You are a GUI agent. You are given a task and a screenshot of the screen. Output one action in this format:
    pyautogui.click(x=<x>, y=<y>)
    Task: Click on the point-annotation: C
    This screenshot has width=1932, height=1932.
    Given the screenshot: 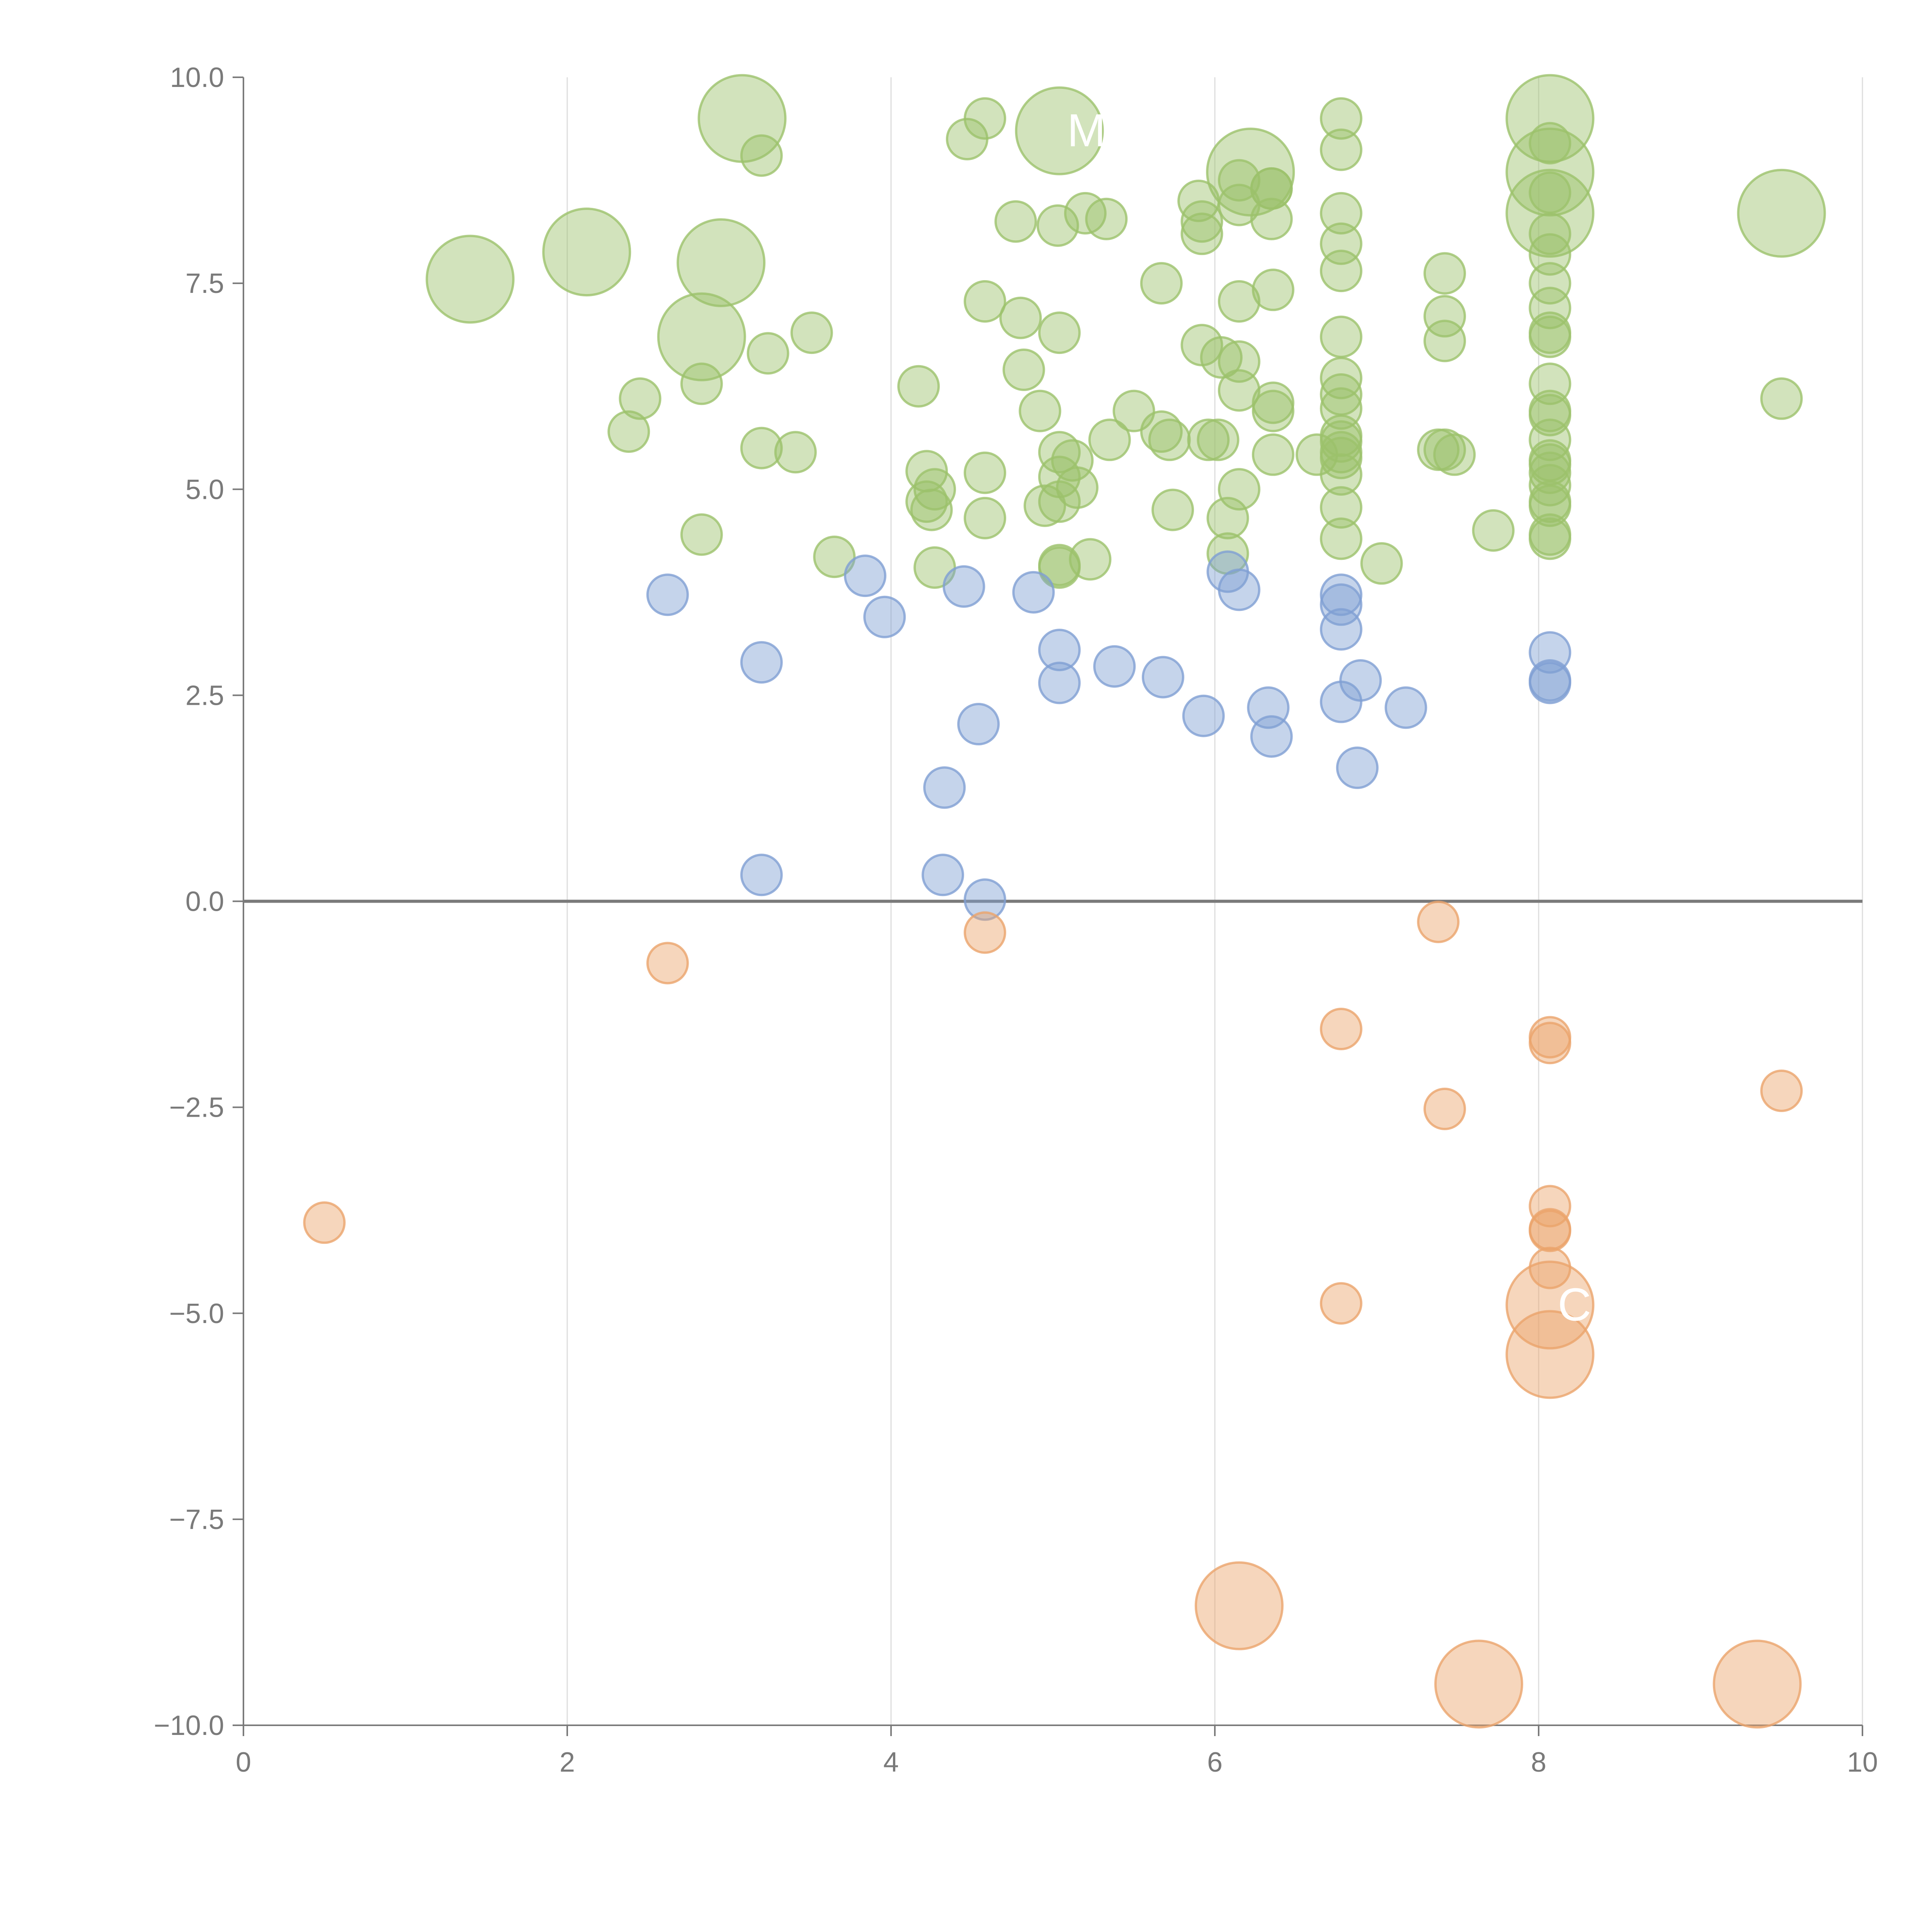 What is the action you would take?
    pyautogui.click(x=1575, y=1305)
    